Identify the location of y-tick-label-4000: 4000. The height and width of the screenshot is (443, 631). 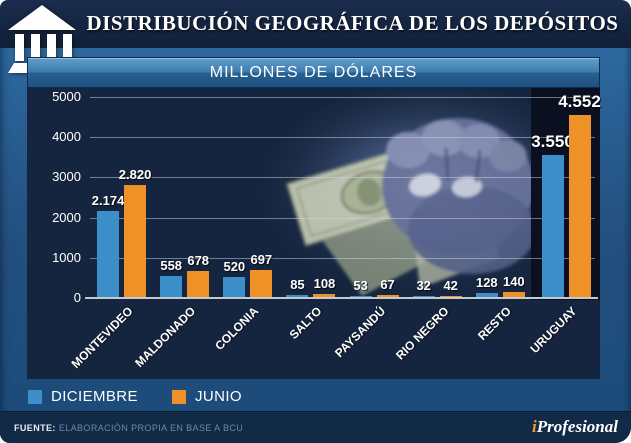
(66, 137).